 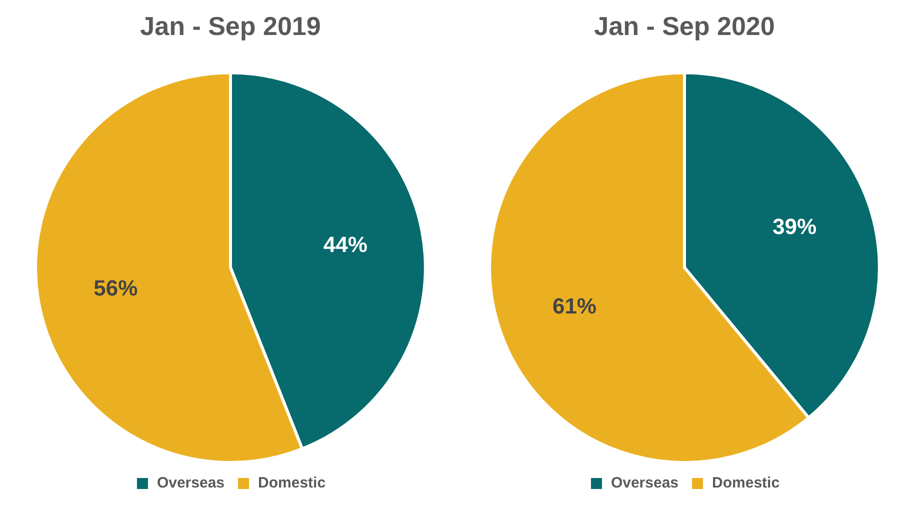 What do you see at coordinates (230, 25) in the screenshot?
I see `chart-title: Jan - Sep 2019` at bounding box center [230, 25].